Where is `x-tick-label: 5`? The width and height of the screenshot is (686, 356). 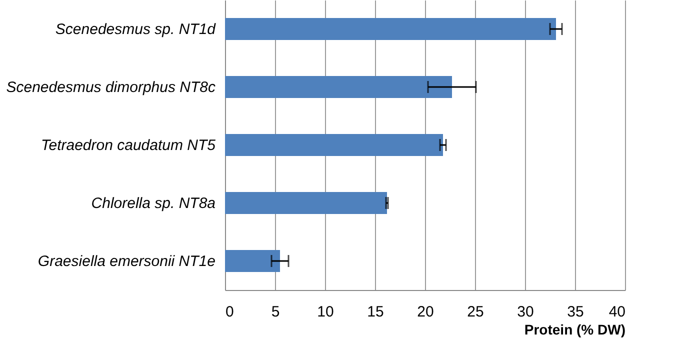 x-tick-label: 5 is located at coordinates (275, 312).